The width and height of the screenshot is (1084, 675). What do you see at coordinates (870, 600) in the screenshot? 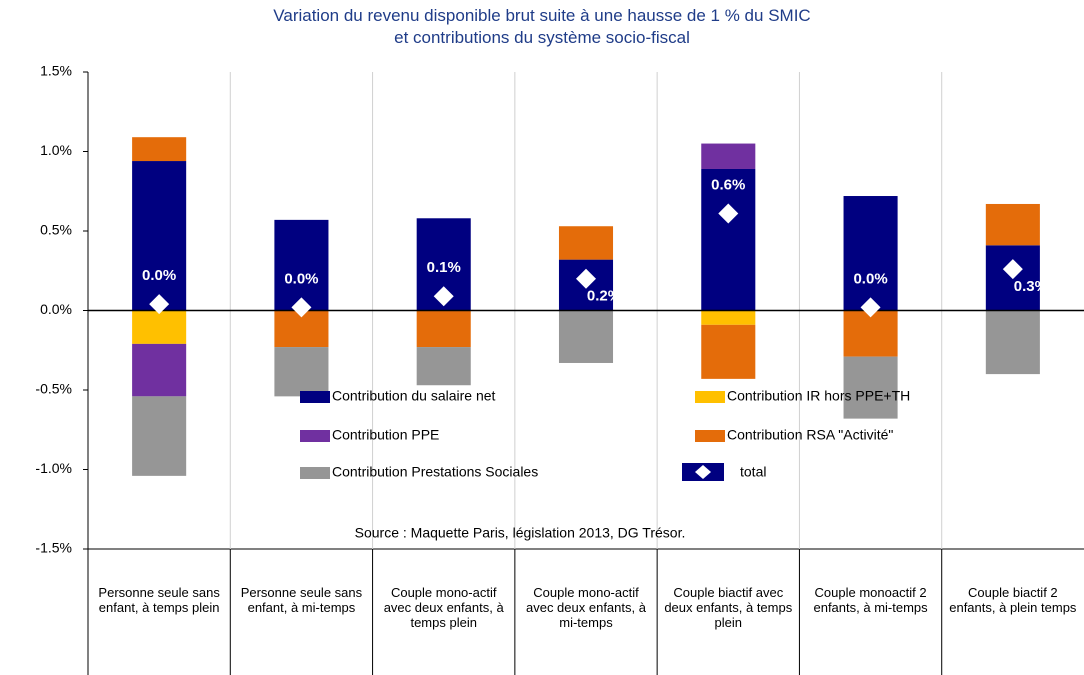
I see `x-tick-label: Couple monoactif 2 enfants, à mi-temps` at bounding box center [870, 600].